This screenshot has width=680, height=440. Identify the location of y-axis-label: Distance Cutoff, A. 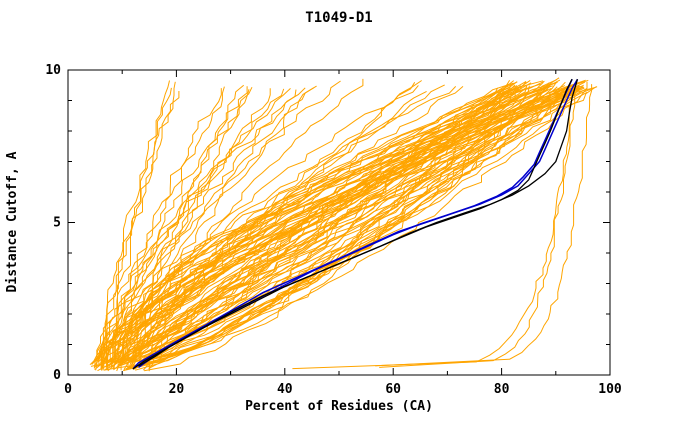
(12, 221).